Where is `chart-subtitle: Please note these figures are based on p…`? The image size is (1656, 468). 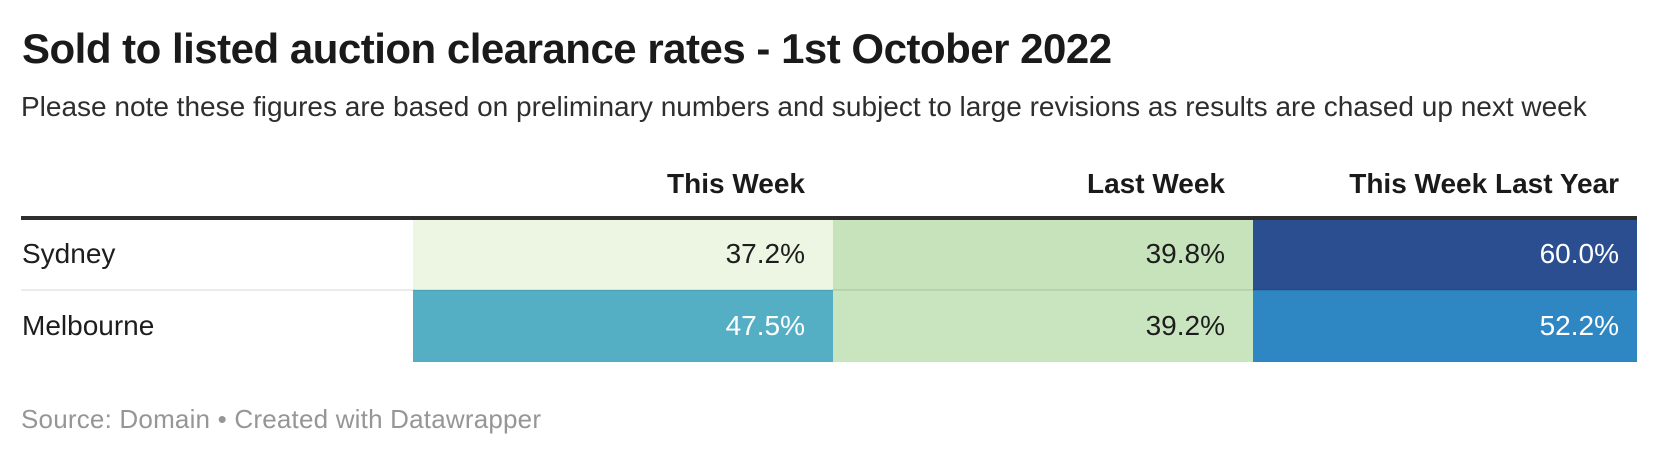
chart-subtitle: Please note these figures are based on p… is located at coordinates (804, 107).